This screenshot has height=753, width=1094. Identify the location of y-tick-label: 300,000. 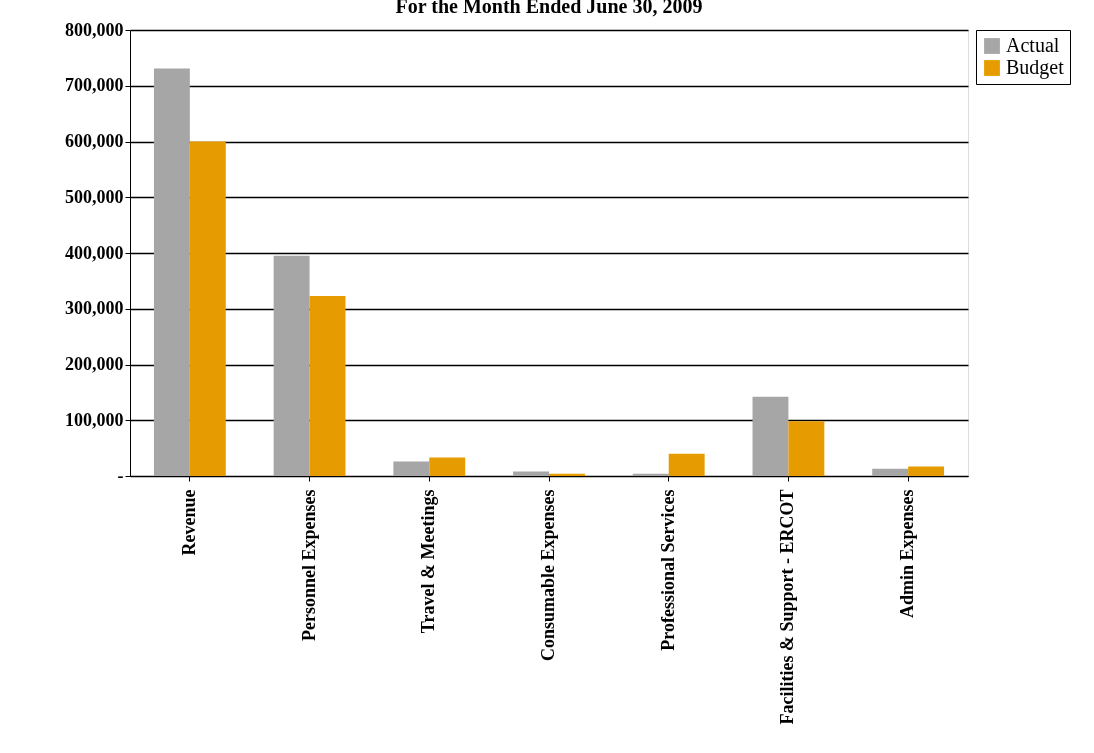
(94, 308).